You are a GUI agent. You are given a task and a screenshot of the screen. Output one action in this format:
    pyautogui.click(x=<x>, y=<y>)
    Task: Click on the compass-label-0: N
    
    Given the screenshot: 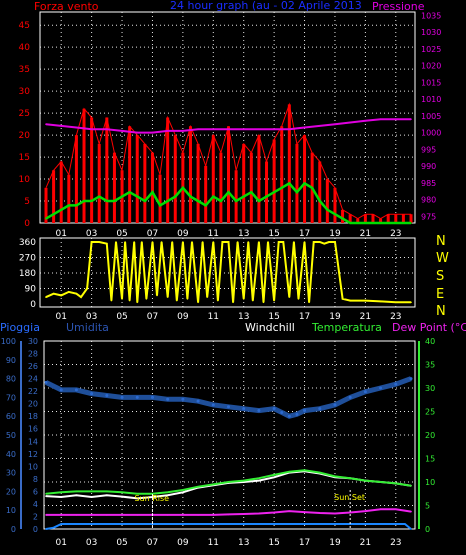 What is the action you would take?
    pyautogui.click(x=441, y=241)
    